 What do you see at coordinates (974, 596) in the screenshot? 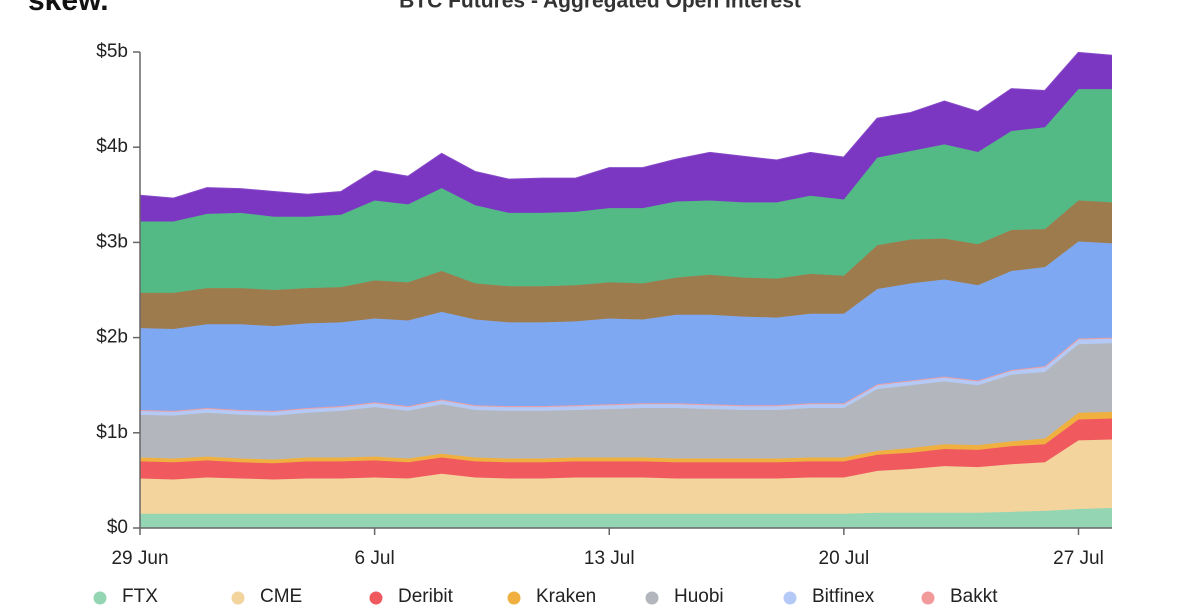
I see `legend-label: Bakkt` at bounding box center [974, 596].